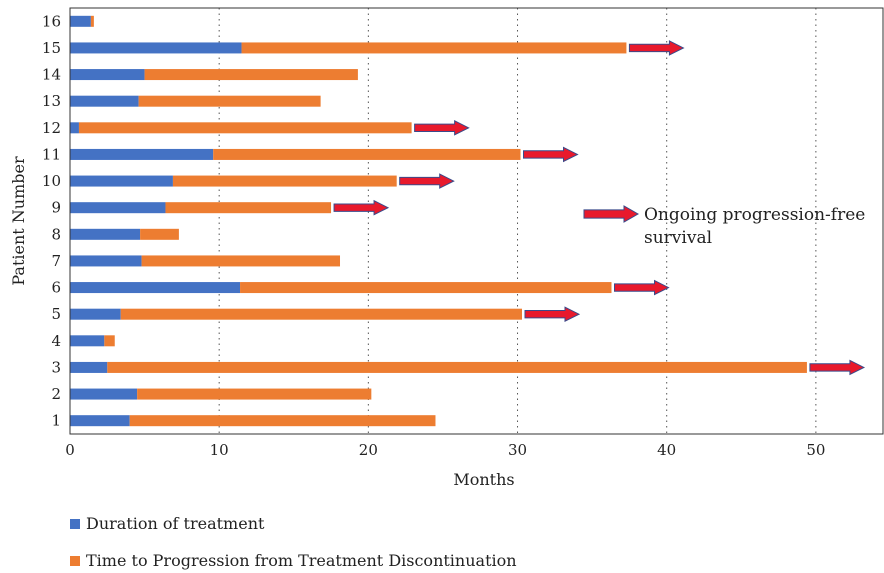  Describe the element at coordinates (51, 181) in the screenshot. I see `y-tick-label-10: 10` at that location.